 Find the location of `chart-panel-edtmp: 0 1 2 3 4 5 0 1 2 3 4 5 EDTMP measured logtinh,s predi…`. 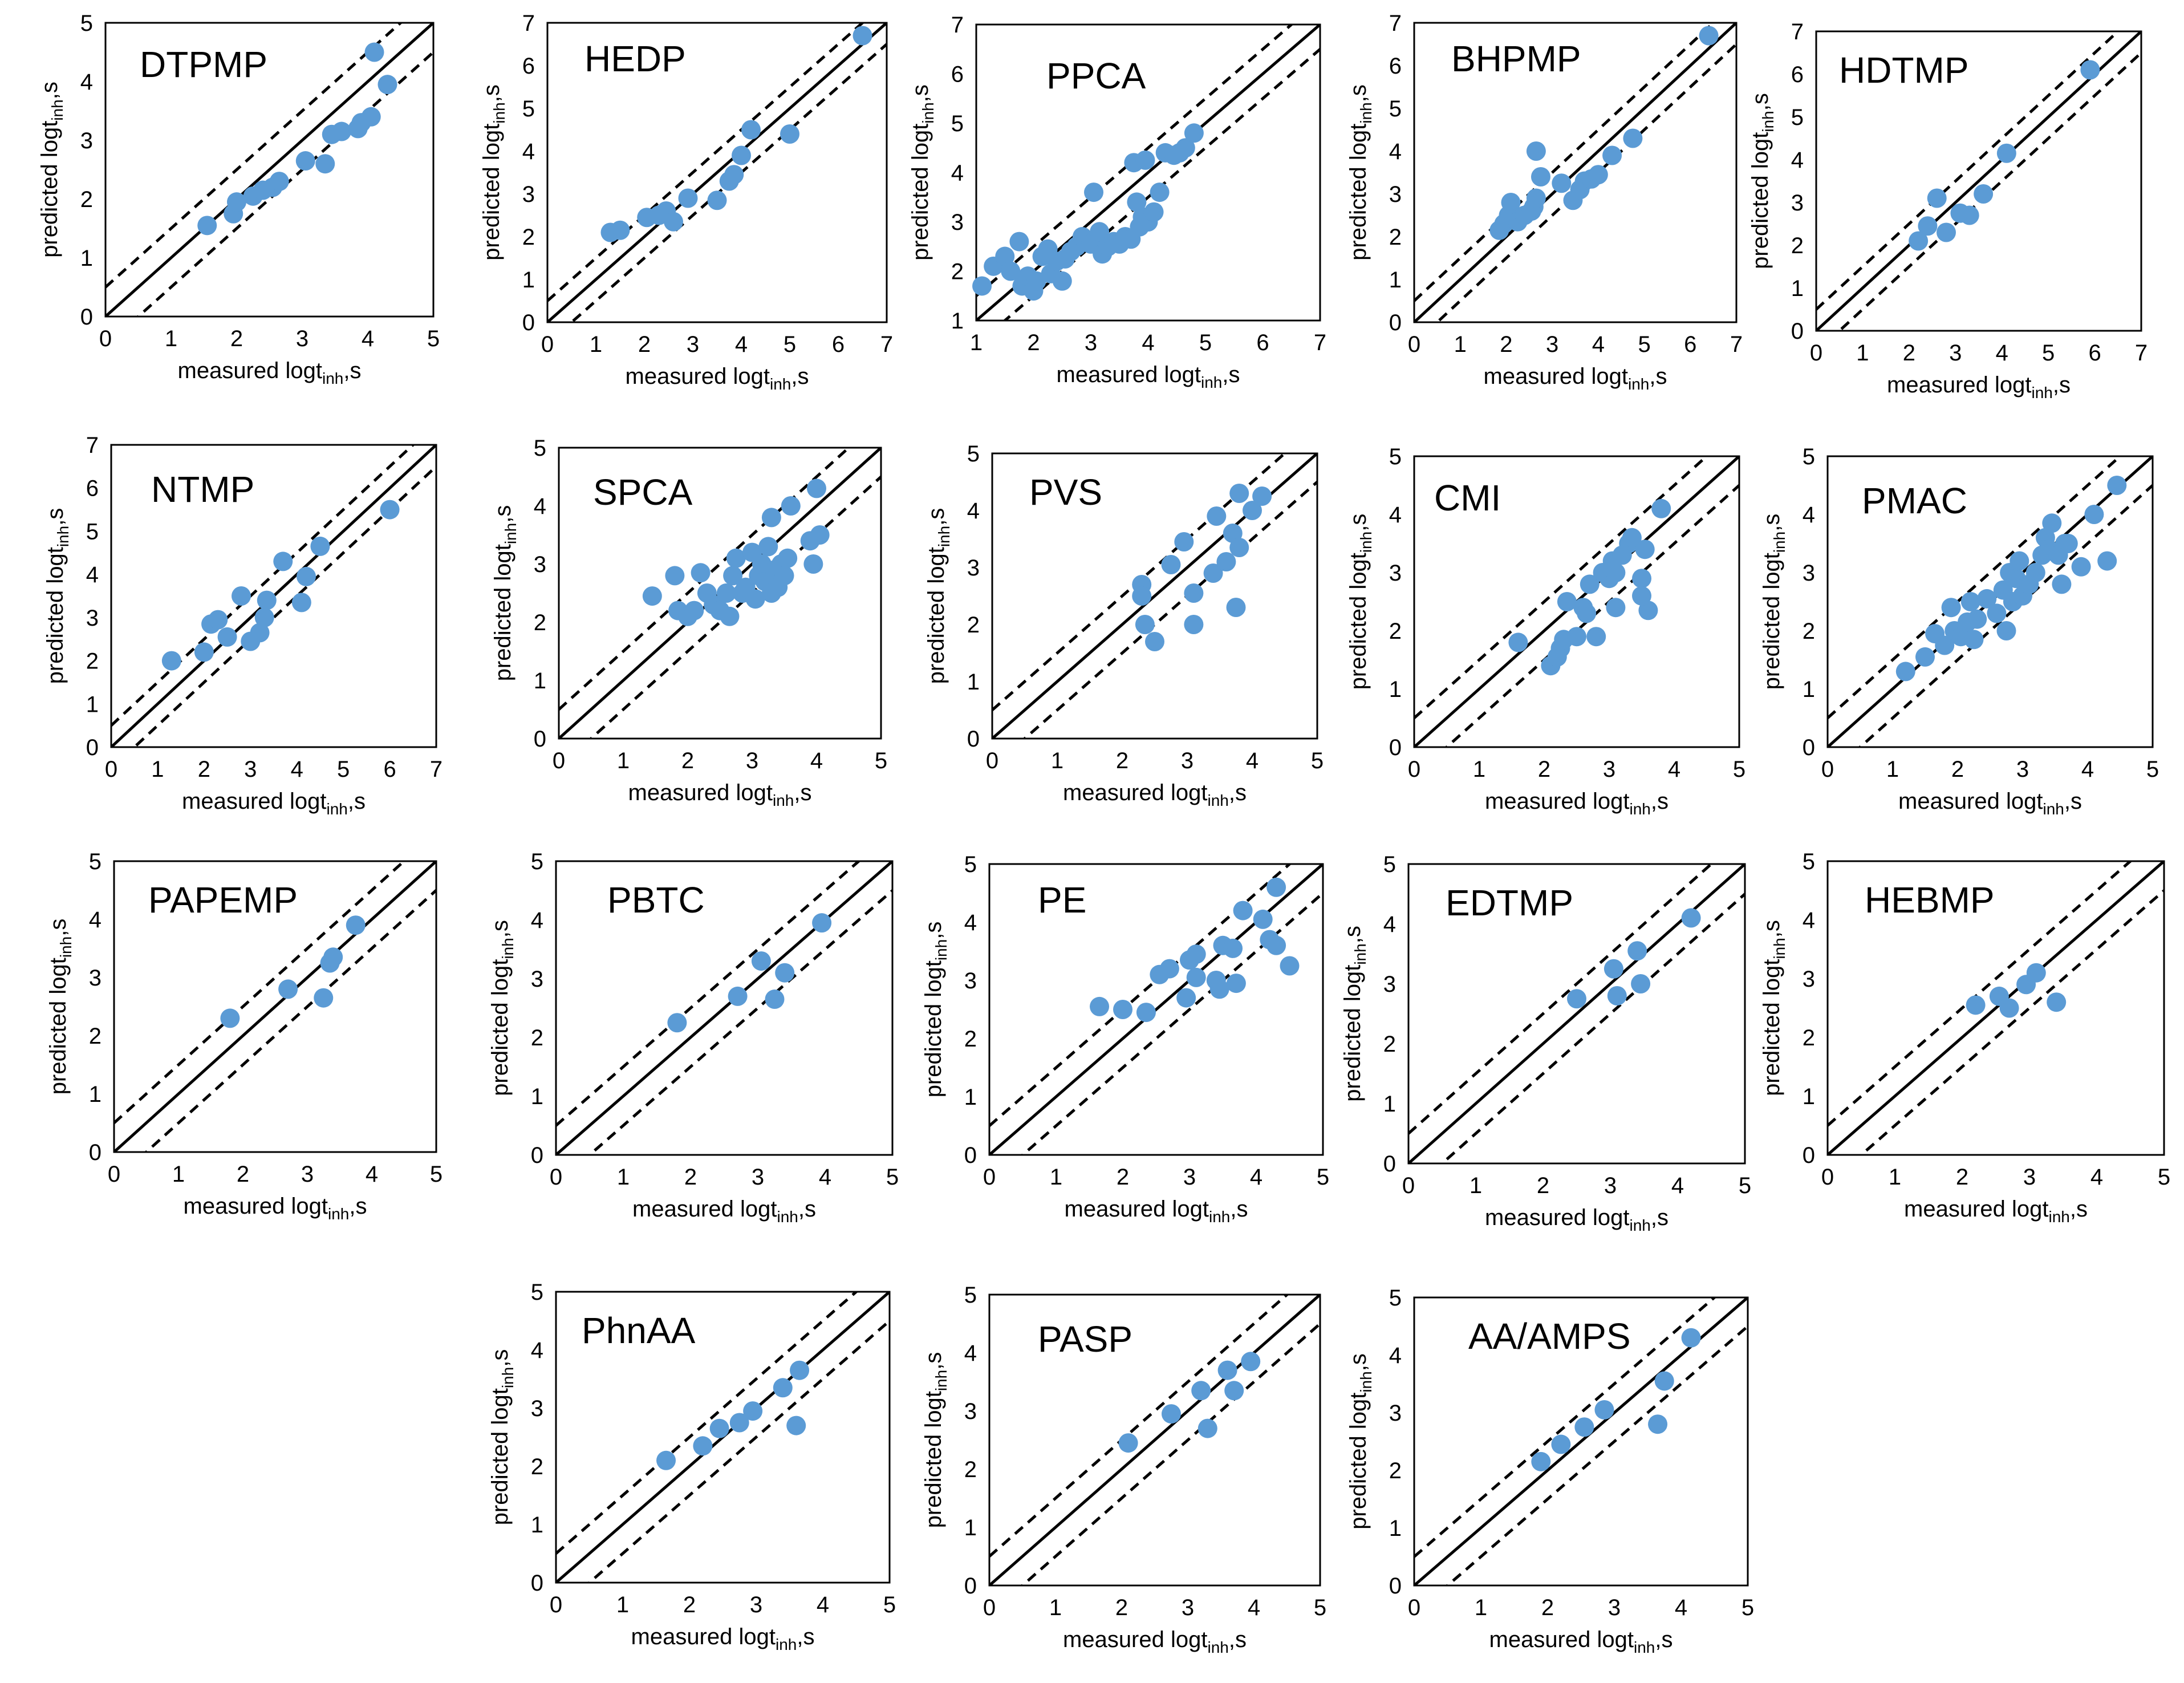

chart-panel-edtmp: 0 1 2 3 4 5 0 1 2 3 4 5 EDTMP measured logtinh,s predi… is located at coordinates (1545, 1043).